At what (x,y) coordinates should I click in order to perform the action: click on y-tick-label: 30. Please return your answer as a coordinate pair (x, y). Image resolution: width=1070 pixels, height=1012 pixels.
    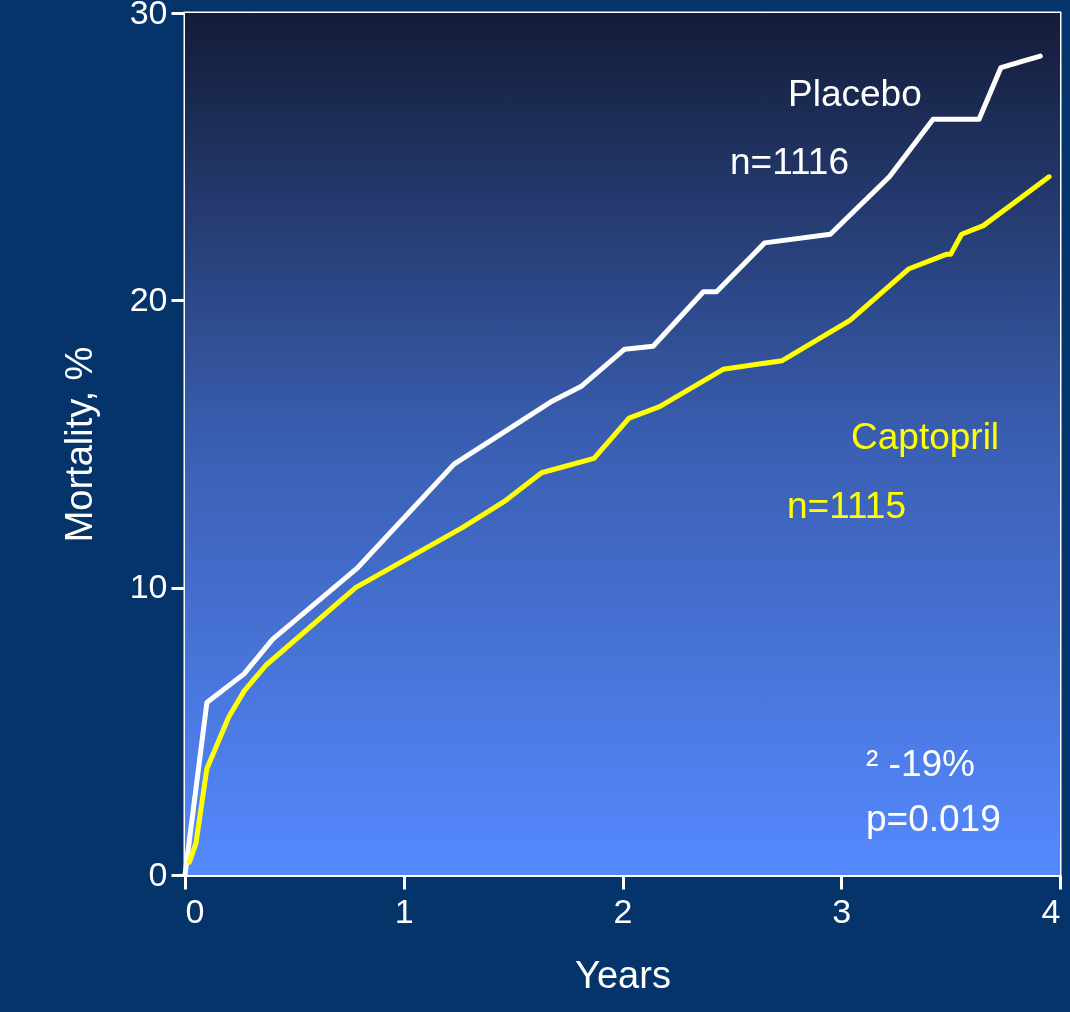
    Looking at the image, I should click on (148, 15).